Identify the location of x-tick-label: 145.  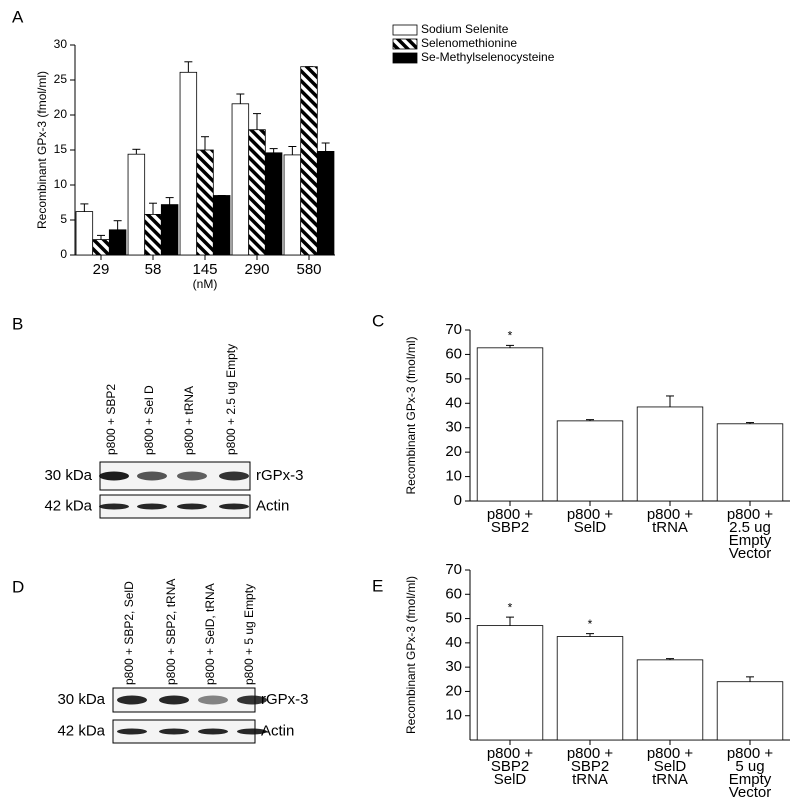
(204, 269).